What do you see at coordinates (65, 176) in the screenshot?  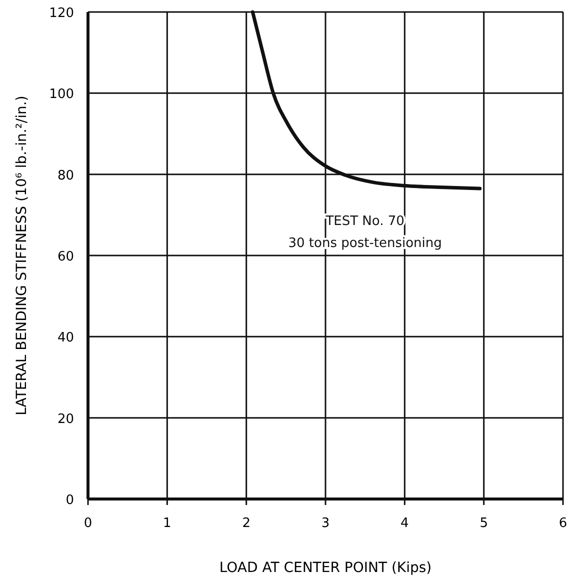 I see `y-tick-label: 80` at bounding box center [65, 176].